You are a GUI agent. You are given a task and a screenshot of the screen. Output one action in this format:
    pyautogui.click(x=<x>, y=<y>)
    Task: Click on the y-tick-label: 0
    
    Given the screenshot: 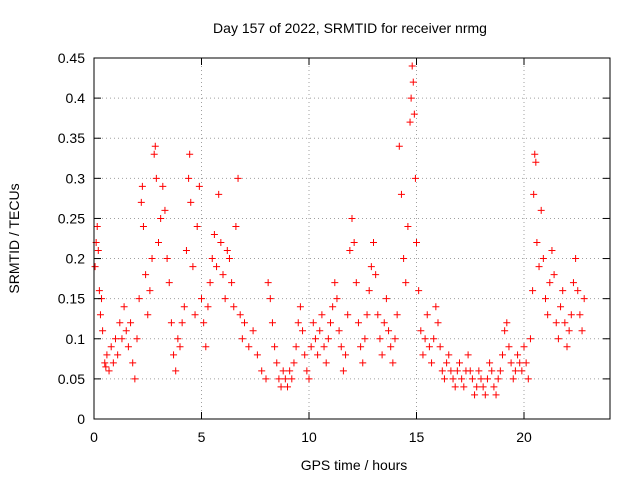 What is the action you would take?
    pyautogui.click(x=81, y=419)
    